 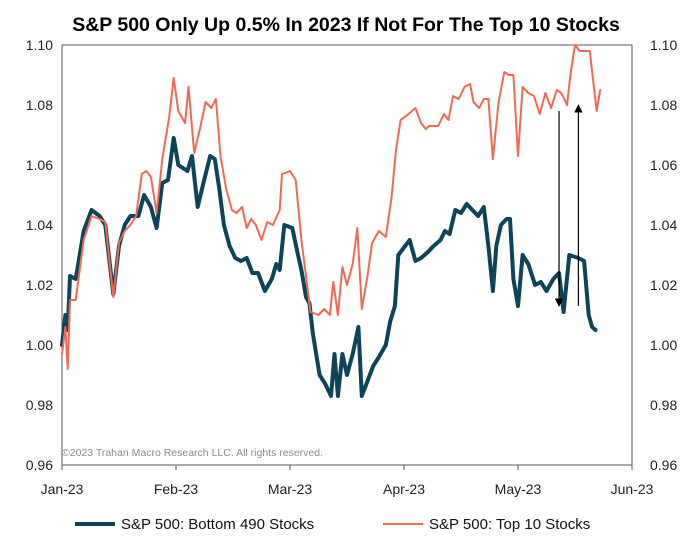 What do you see at coordinates (568, 205) in the screenshot?
I see `arrow-layer` at bounding box center [568, 205].